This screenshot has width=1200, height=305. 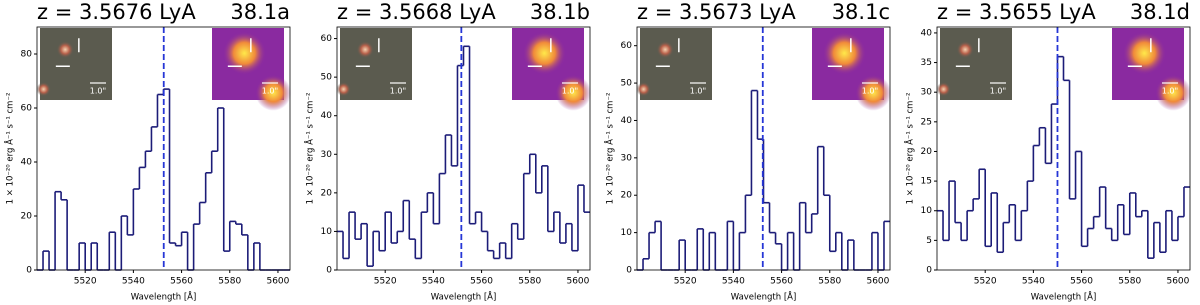 What do you see at coordinates (1160, 12) in the screenshot?
I see `panel-label: 38.1d` at bounding box center [1160, 12].